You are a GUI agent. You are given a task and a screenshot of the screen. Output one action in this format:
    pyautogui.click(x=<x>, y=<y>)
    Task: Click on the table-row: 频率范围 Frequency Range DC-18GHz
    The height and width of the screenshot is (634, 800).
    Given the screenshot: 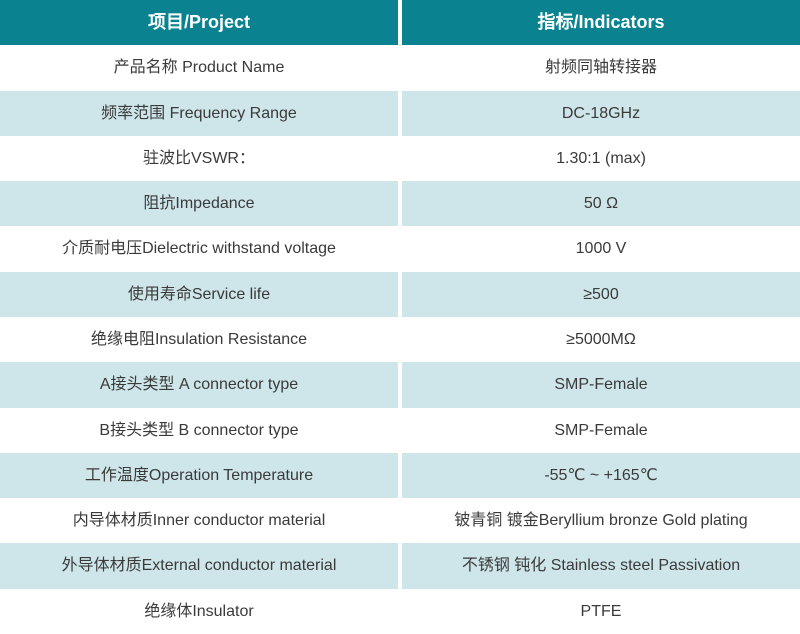 What is the action you would take?
    pyautogui.click(x=400, y=113)
    